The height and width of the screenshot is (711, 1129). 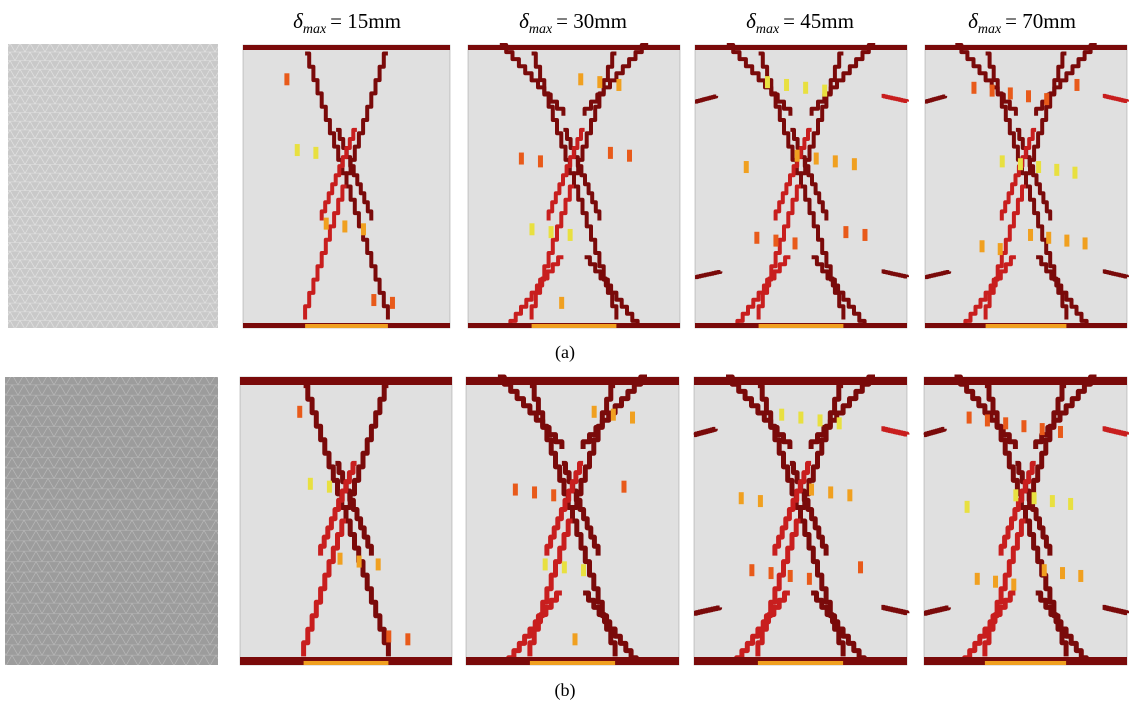 I want to click on column-header: δmax = 30mm, so click(x=573, y=23).